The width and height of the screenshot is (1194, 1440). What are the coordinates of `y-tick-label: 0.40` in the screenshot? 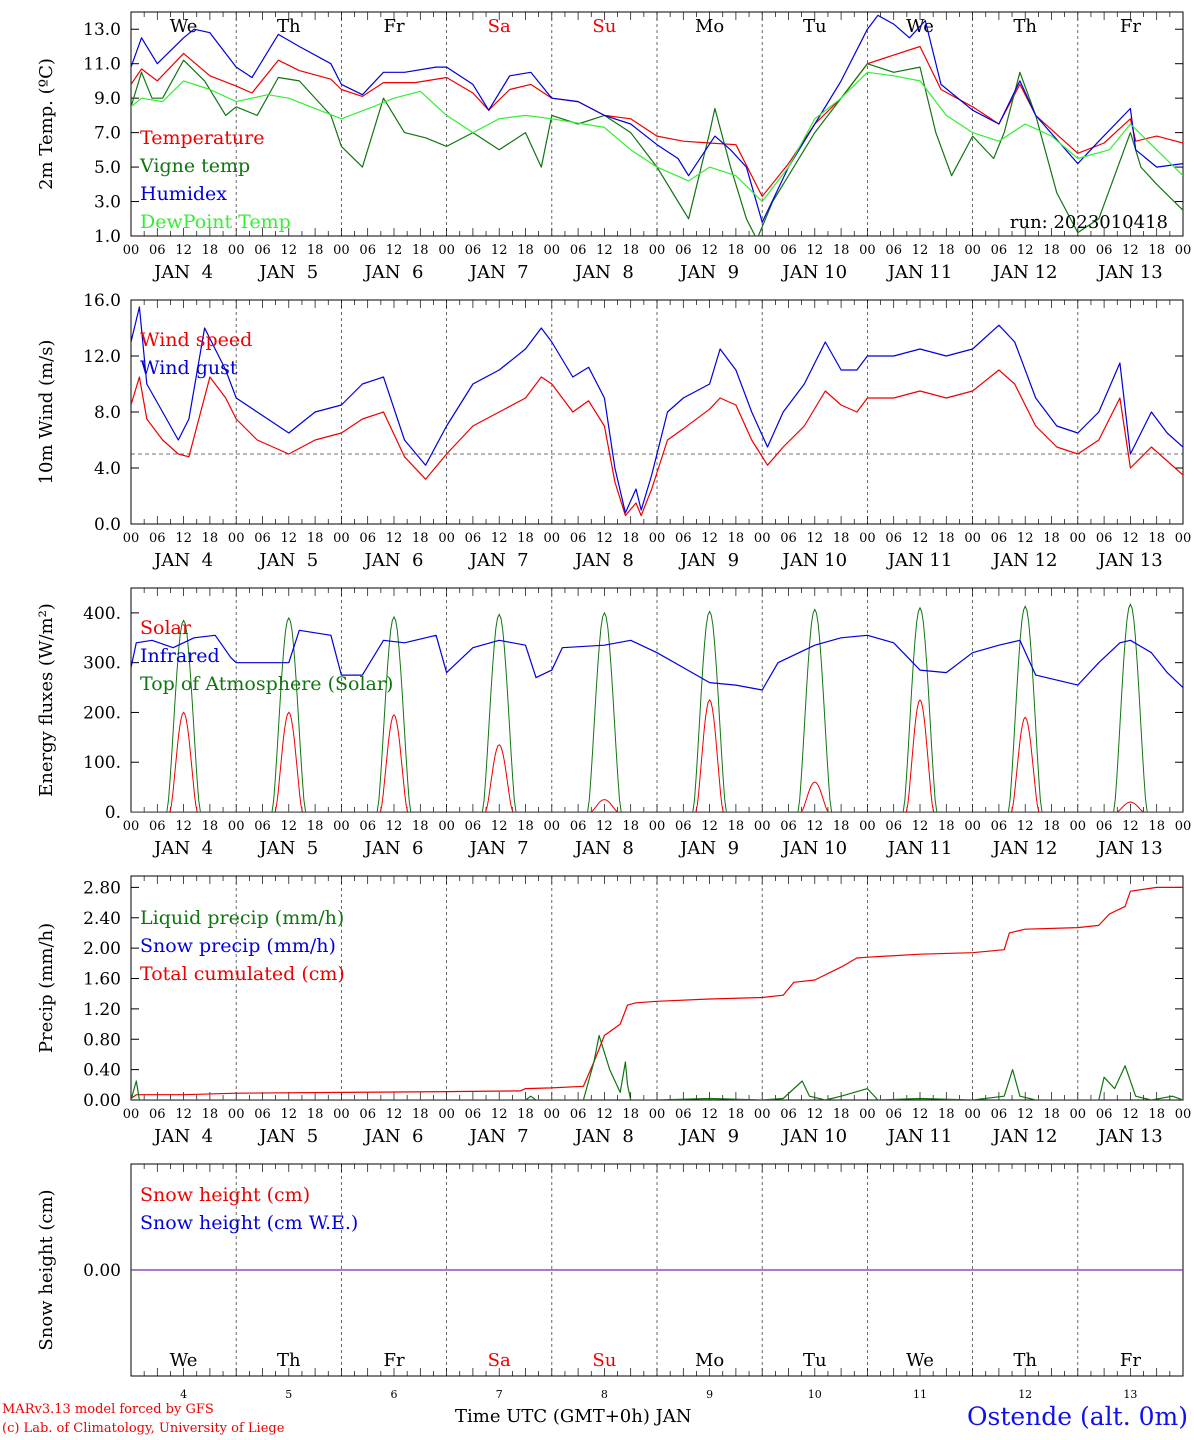 It's located at (102, 1071).